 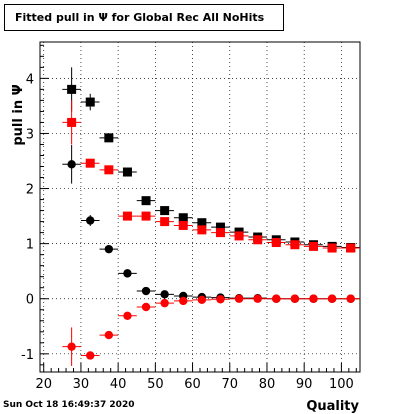 I want to click on x-tick-label: 100, so click(x=341, y=384).